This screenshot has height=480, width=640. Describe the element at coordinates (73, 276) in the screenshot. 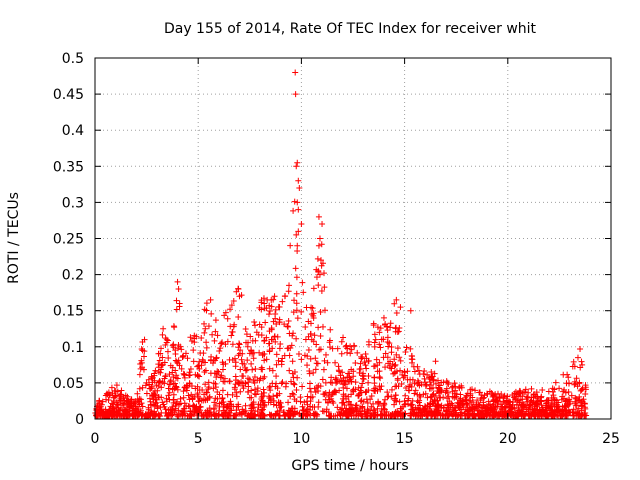

I see `y-tick-label: 0.2` at that location.